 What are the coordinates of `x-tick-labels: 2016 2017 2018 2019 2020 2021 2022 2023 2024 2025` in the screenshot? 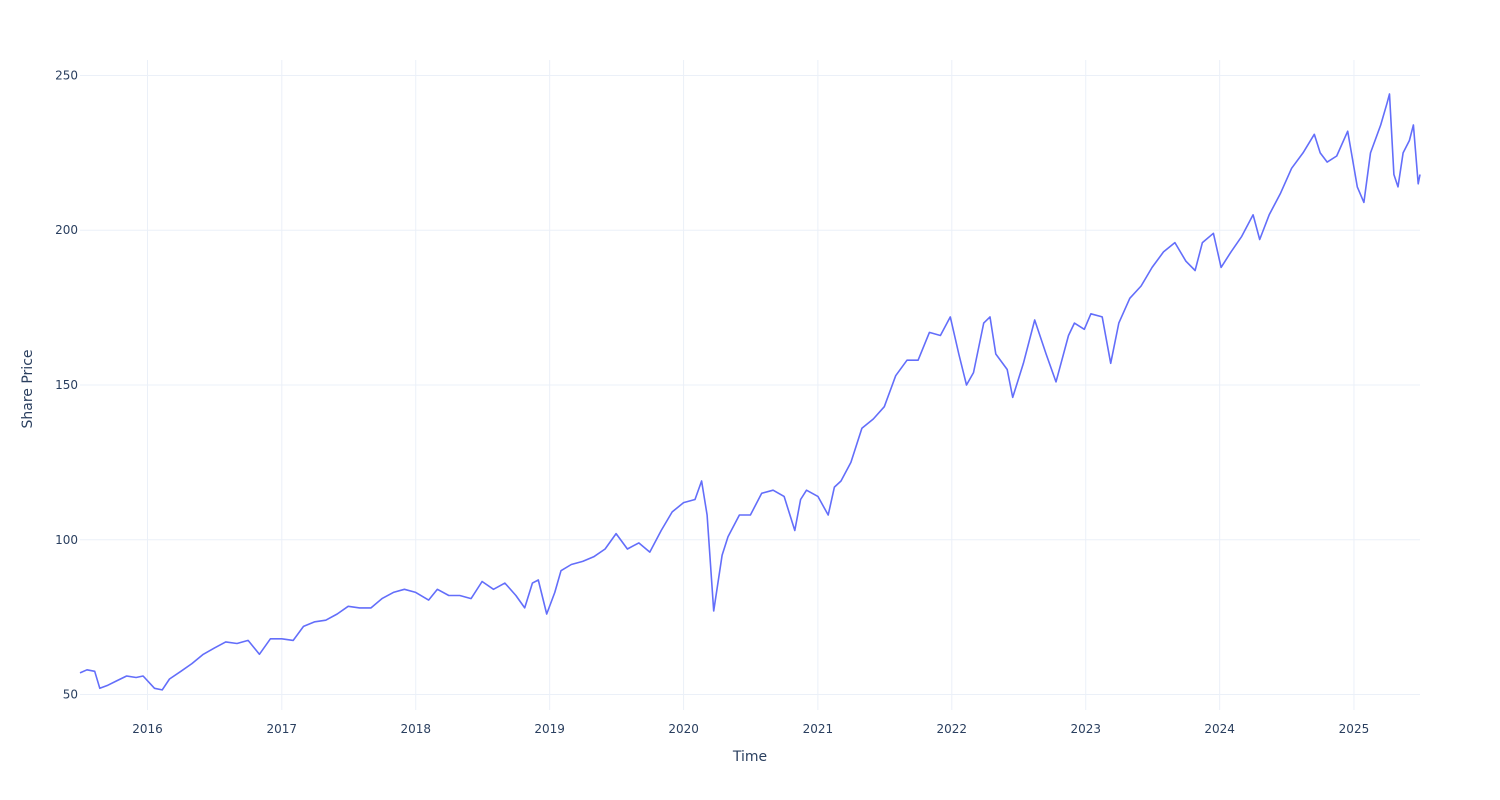 It's located at (750, 729).